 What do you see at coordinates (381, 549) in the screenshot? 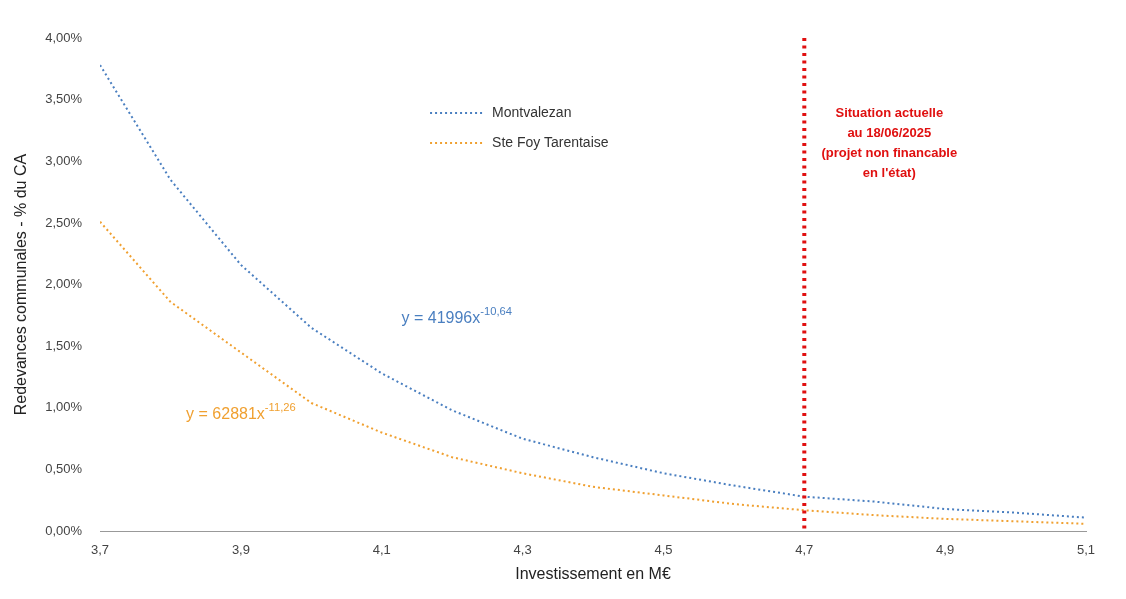
I see `x-tick-label: 4,1` at bounding box center [381, 549].